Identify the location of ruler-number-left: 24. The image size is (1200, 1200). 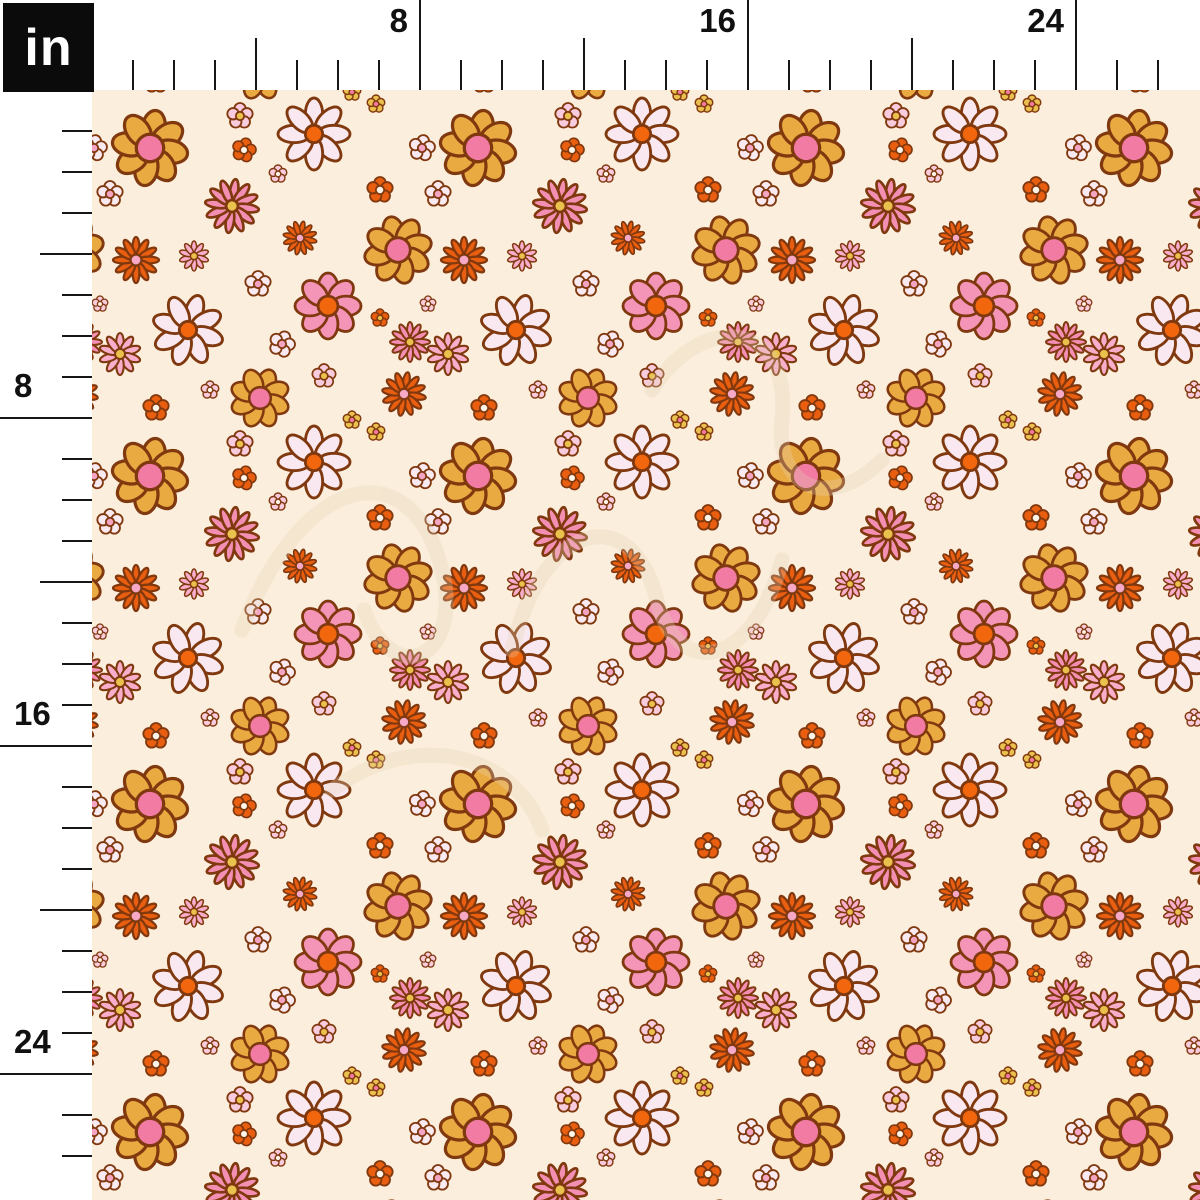
(32, 1041).